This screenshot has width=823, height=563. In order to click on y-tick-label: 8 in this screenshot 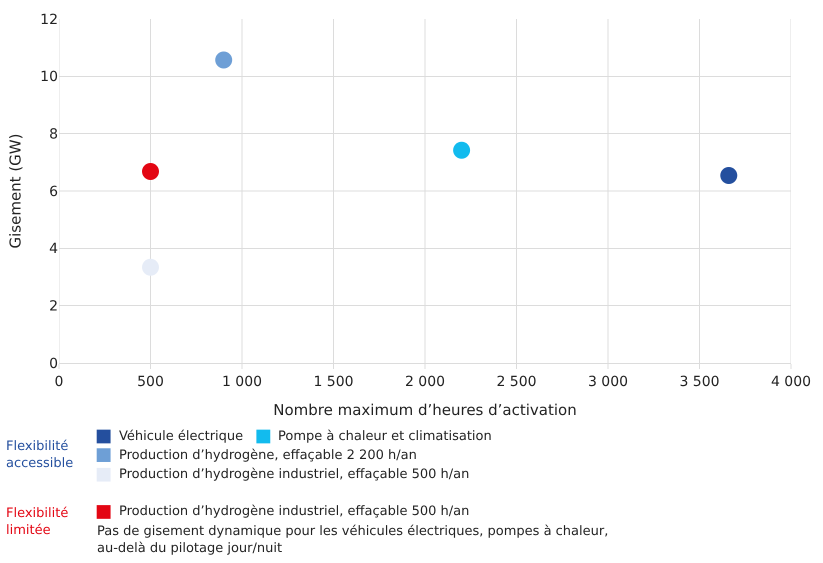, I will do `click(53, 134)`.